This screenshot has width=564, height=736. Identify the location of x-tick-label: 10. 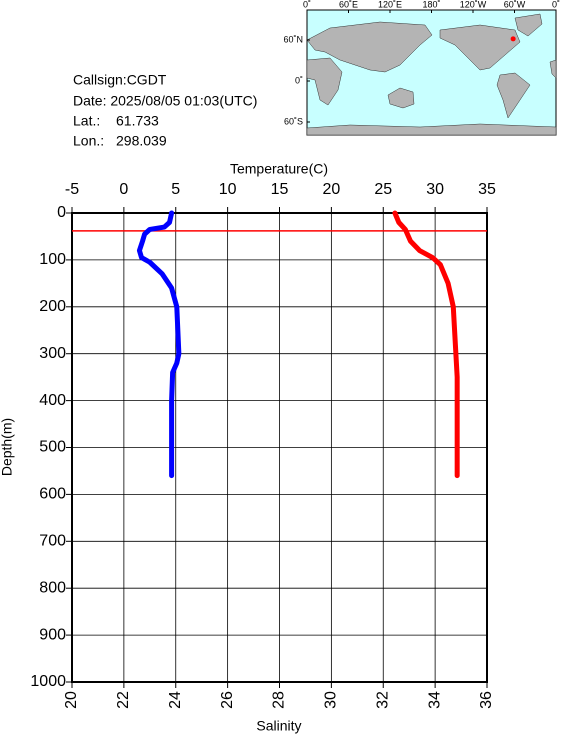
(228, 189).